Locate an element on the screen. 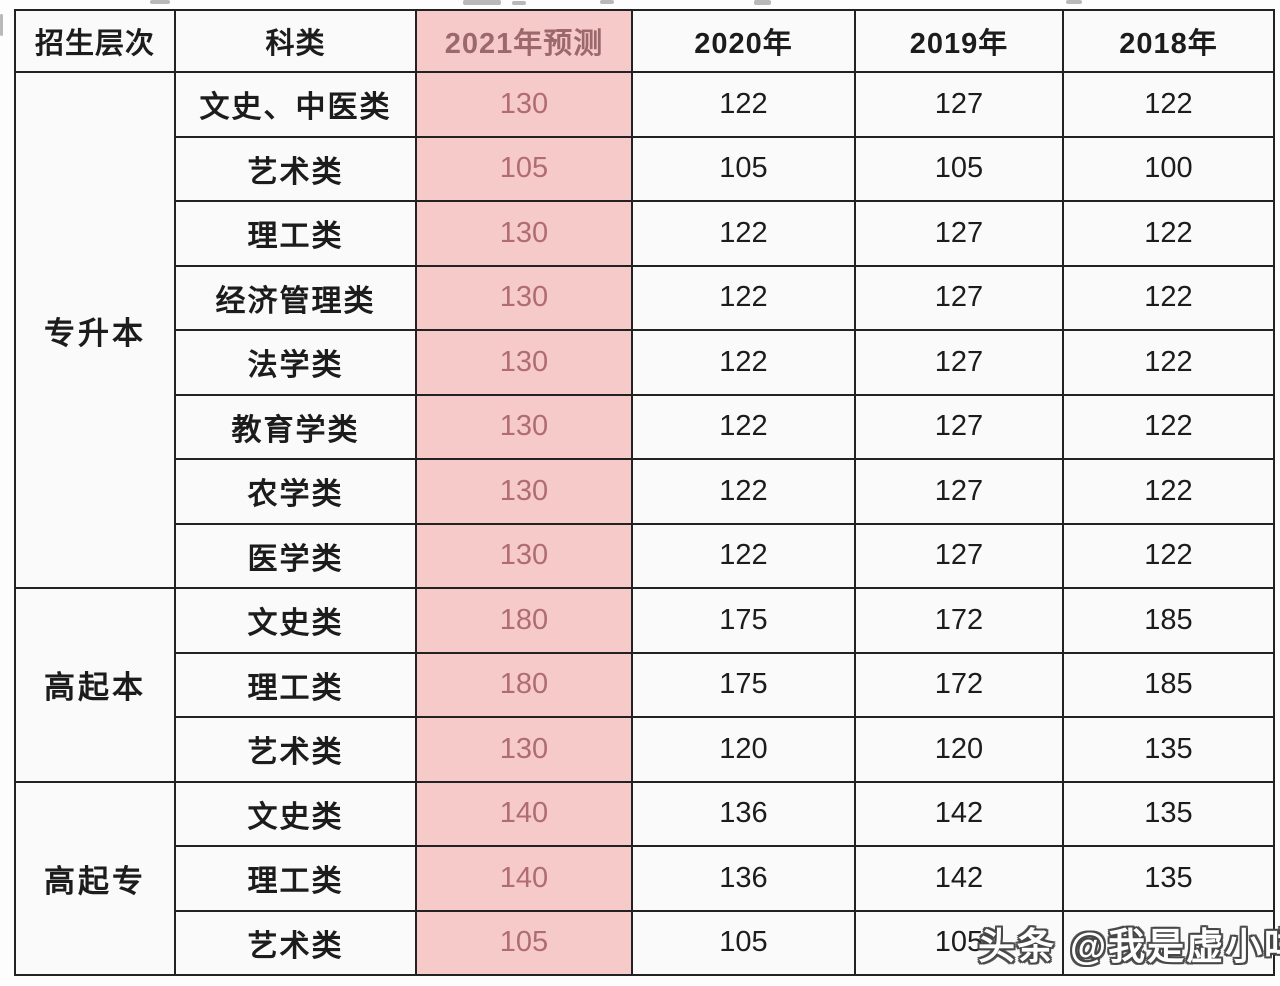 This screenshot has width=1280, height=986. table-row: 教育学类 130 122 127 122 is located at coordinates (645, 426).